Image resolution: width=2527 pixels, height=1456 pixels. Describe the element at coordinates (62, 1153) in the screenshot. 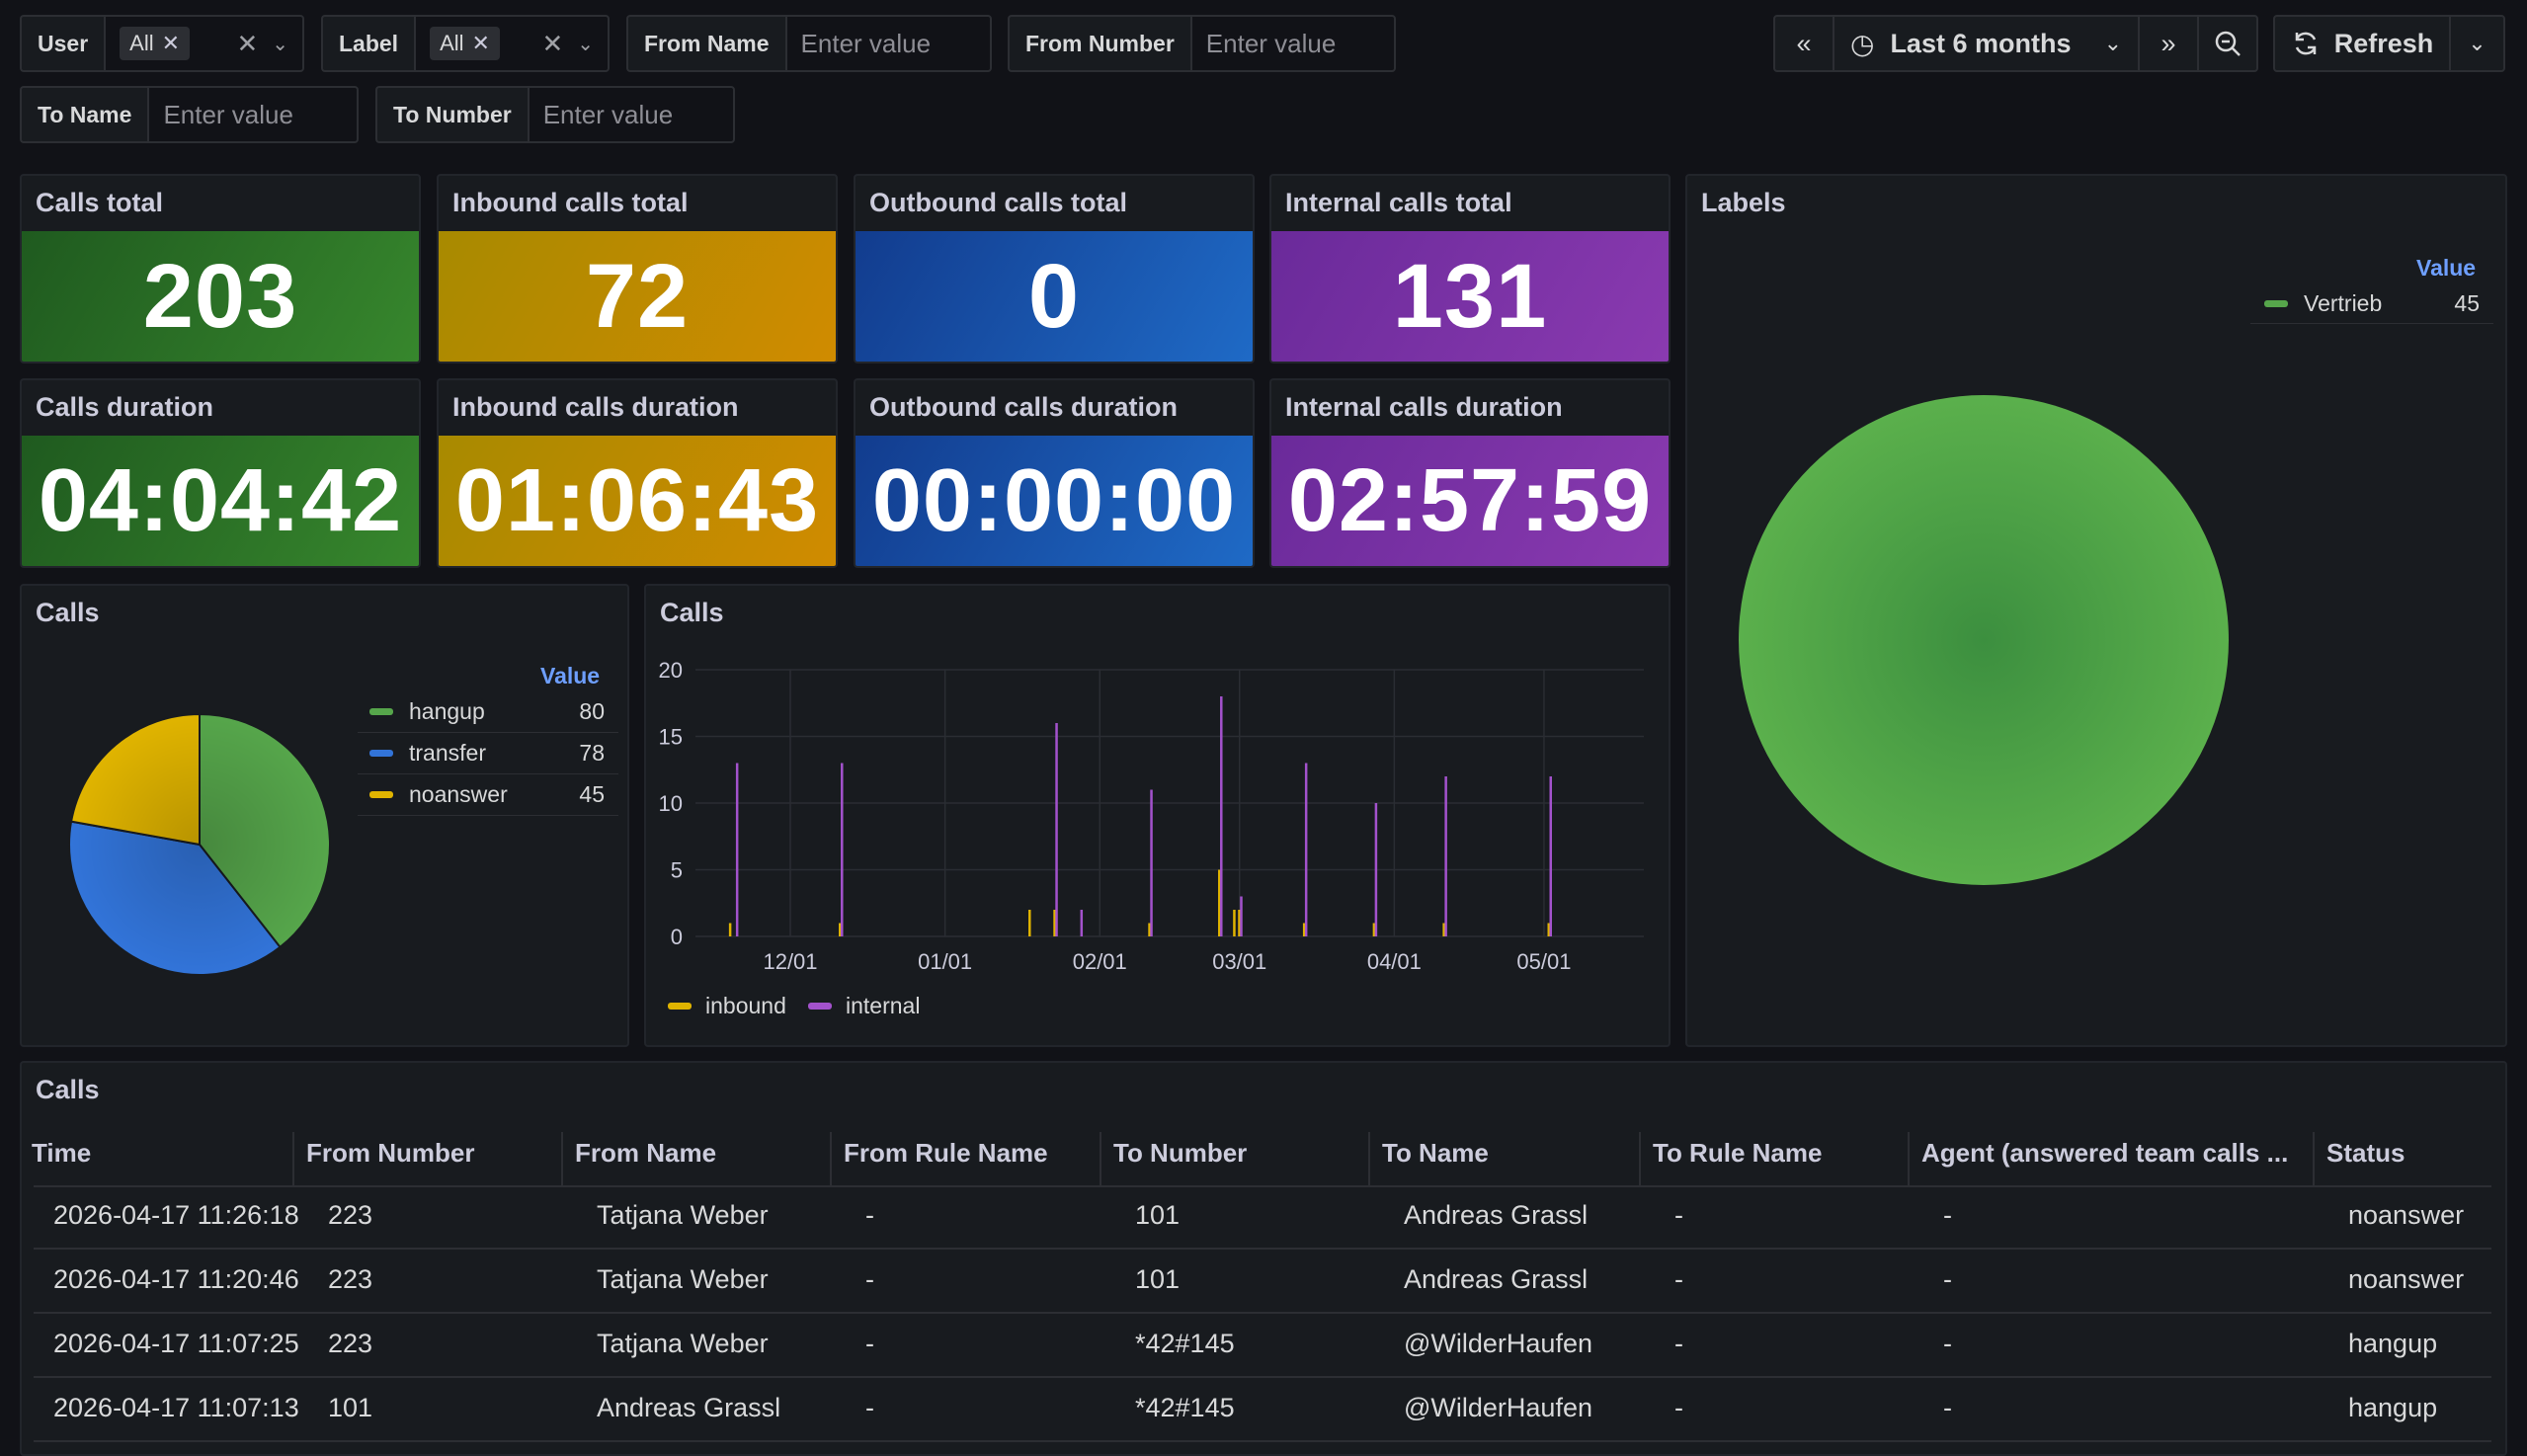

I see `column-header: Time` at that location.